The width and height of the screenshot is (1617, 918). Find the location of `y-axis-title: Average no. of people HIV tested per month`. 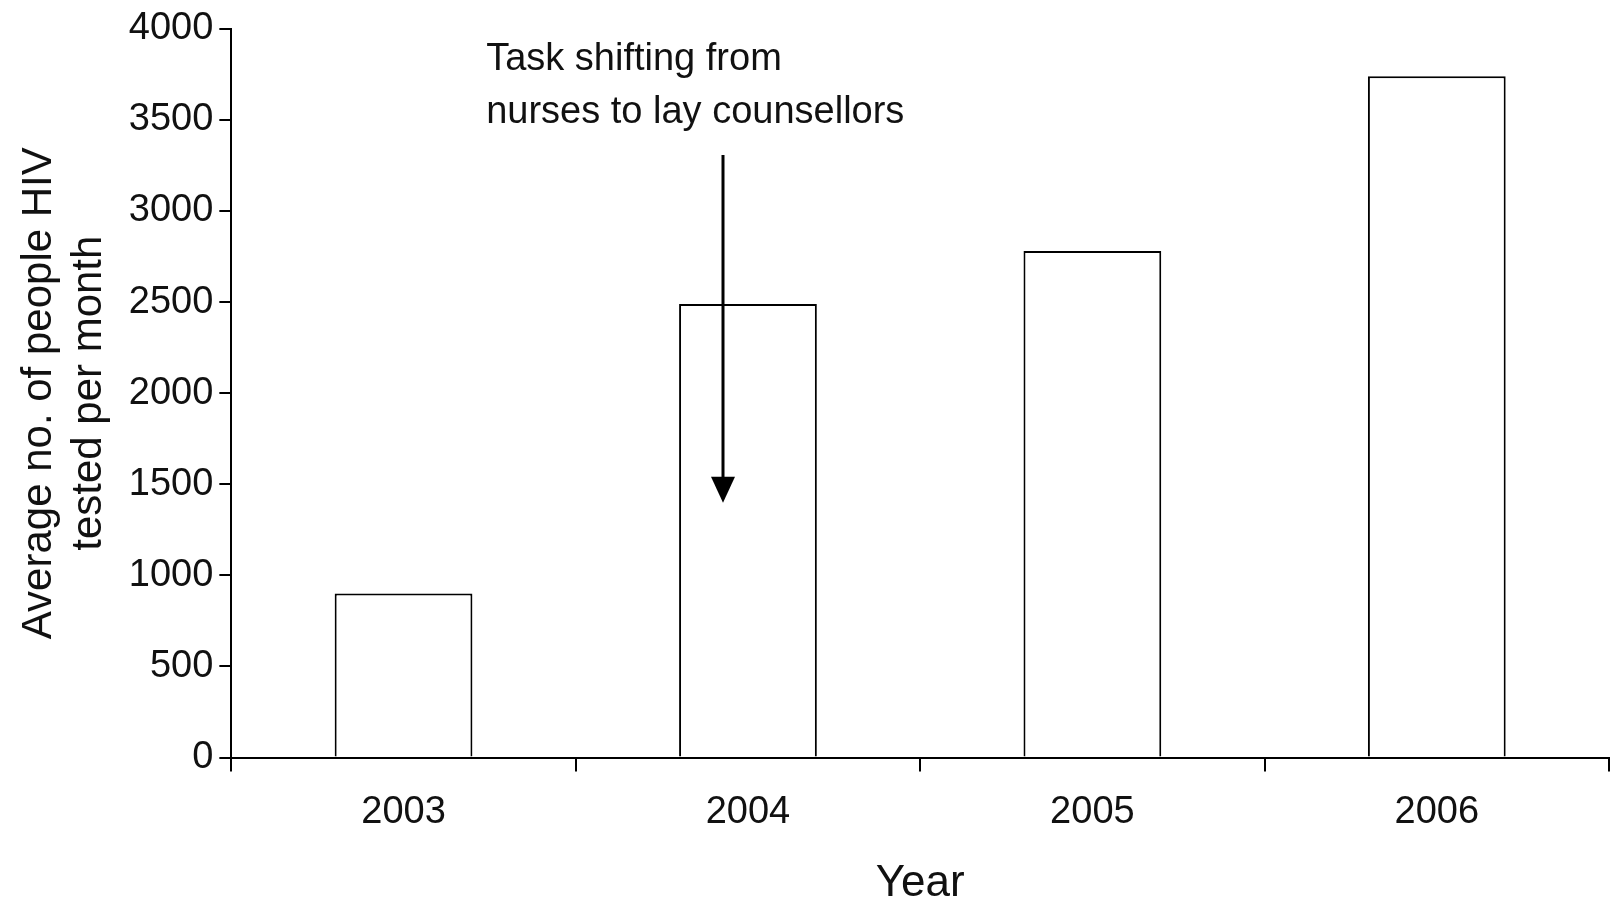

y-axis-title: Average no. of people HIV tested per month is located at coordinates (61, 393).